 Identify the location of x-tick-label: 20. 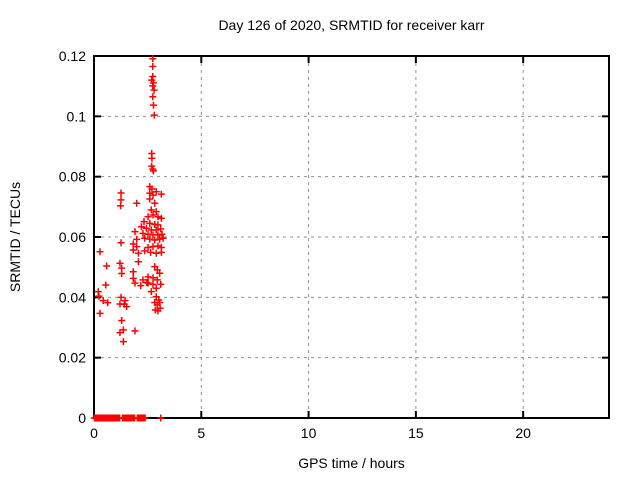
(523, 433).